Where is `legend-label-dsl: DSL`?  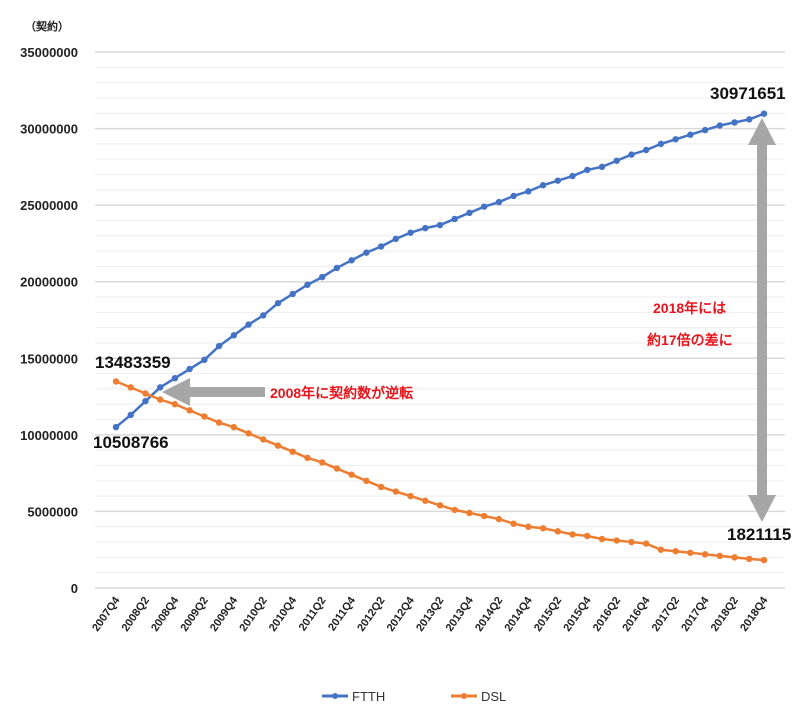 legend-label-dsl: DSL is located at coordinates (493, 696).